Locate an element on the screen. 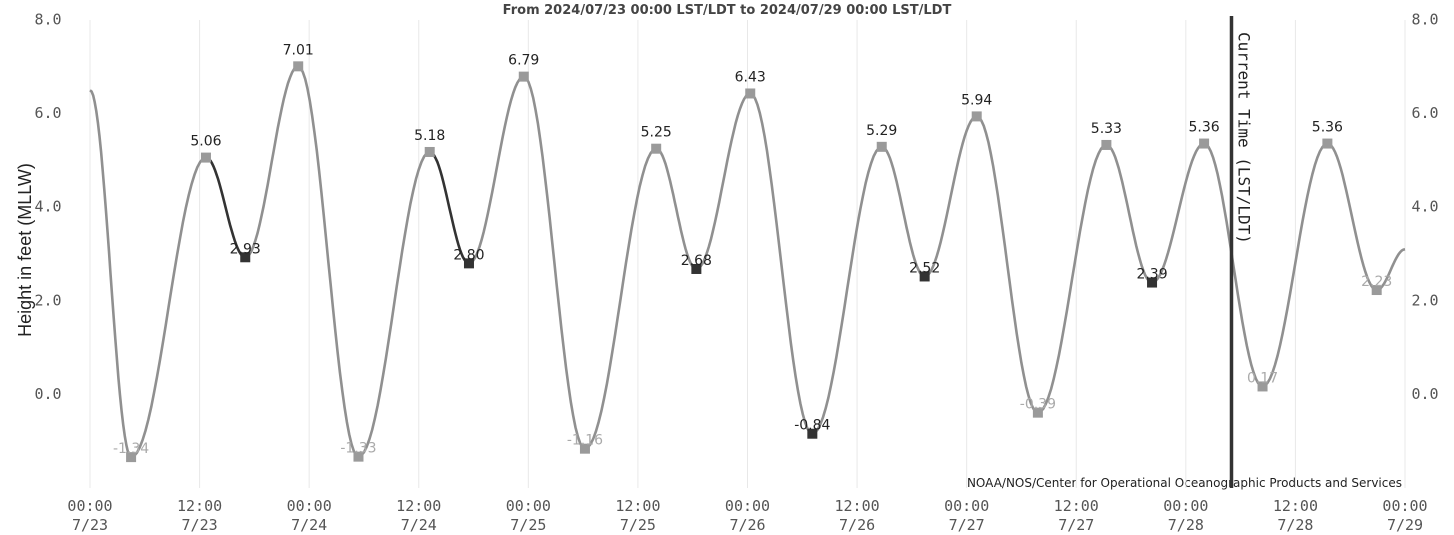  data-label: 2.68 is located at coordinates (696, 261).